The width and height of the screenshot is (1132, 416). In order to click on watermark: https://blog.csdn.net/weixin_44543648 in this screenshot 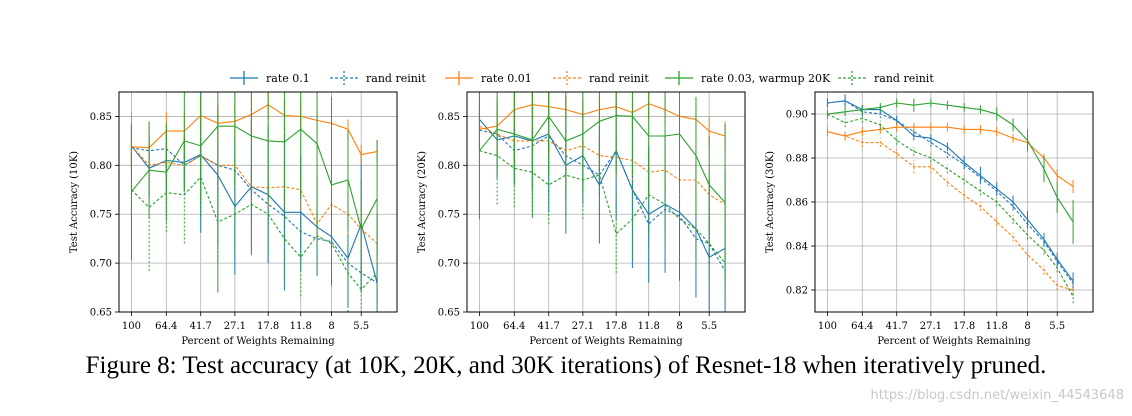, I will do `click(997, 395)`.